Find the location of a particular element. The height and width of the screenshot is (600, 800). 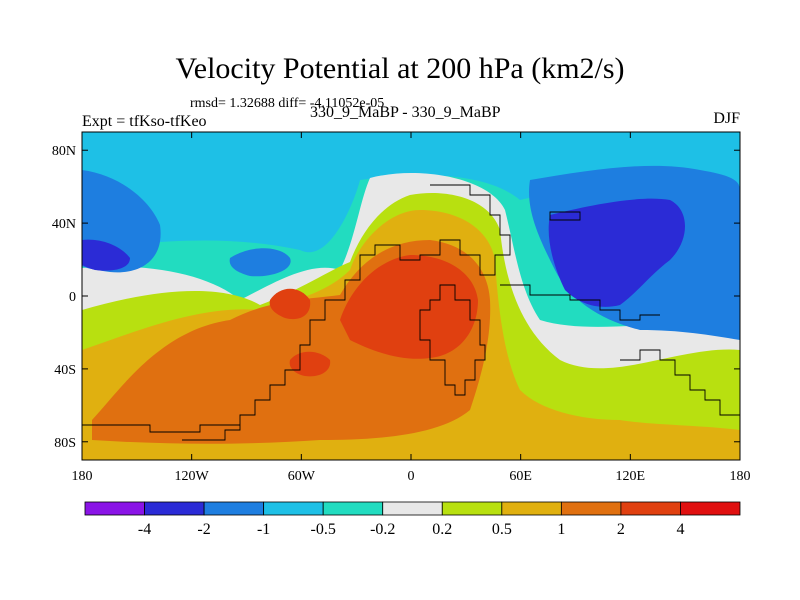

field-east-asia-core is located at coordinates (616, 252).